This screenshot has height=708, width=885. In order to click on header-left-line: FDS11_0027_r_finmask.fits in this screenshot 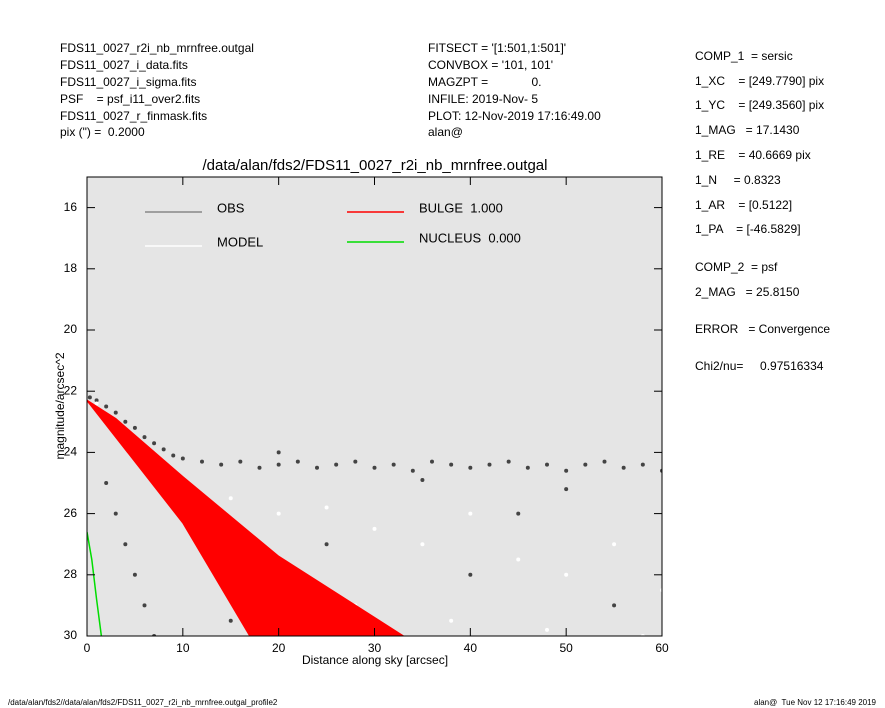, I will do `click(133, 116)`.